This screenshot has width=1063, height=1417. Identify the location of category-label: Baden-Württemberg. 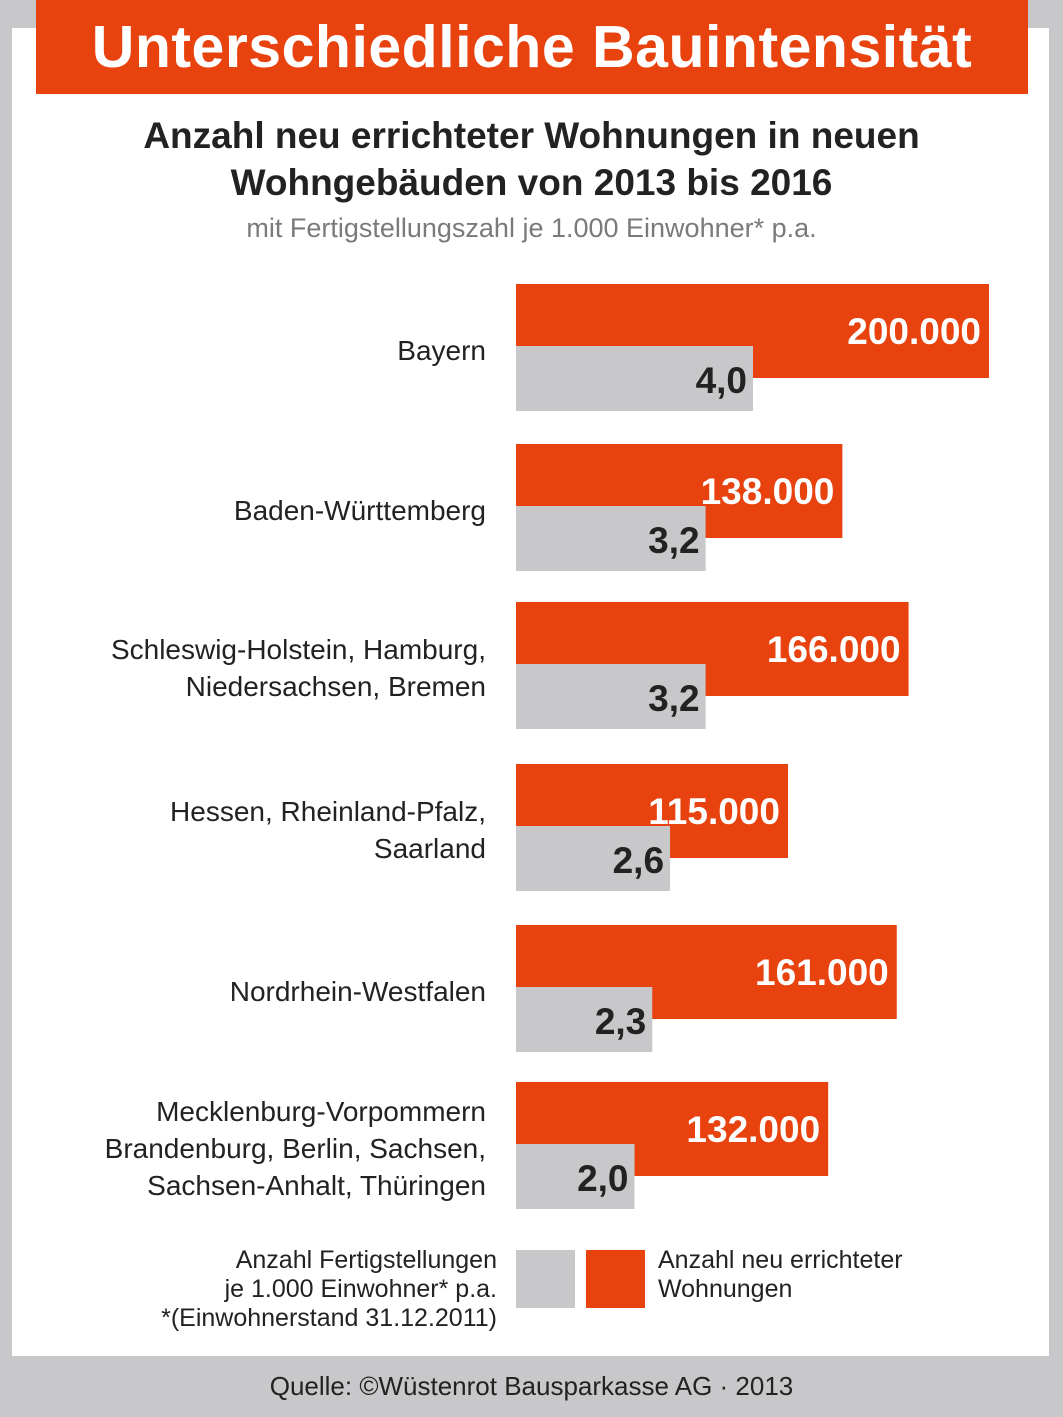
(360, 510).